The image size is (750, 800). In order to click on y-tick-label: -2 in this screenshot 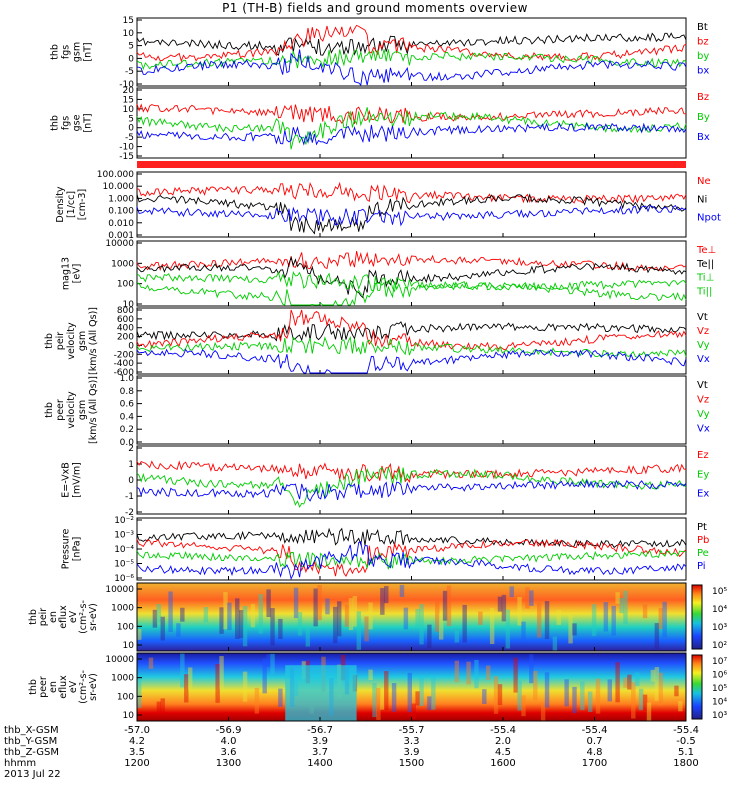, I will do `click(129, 513)`.